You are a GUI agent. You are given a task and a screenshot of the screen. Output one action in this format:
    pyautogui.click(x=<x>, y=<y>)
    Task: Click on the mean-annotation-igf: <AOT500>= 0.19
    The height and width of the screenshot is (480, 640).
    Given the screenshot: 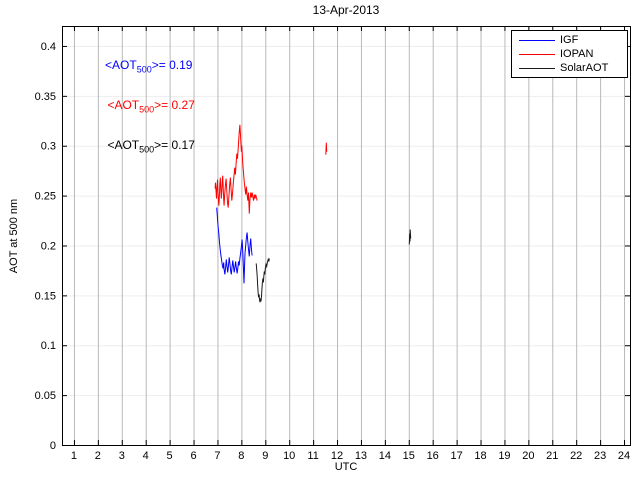 What is the action you would take?
    pyautogui.click(x=149, y=66)
    